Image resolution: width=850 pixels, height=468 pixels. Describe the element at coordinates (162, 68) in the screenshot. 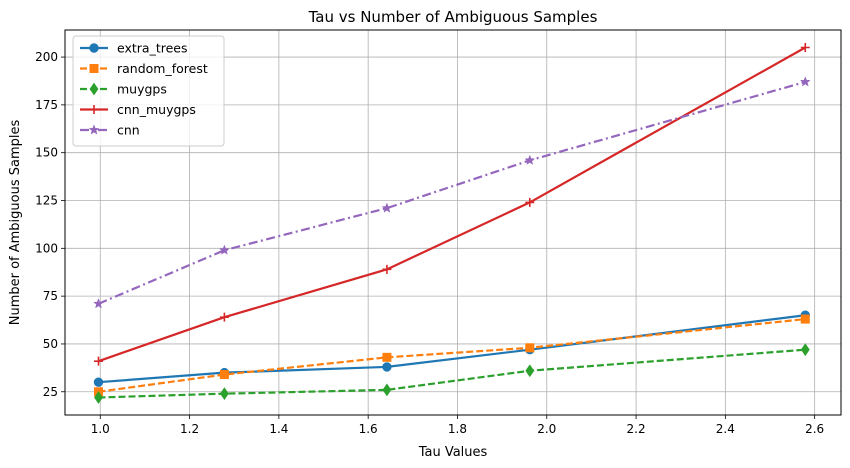

I see `legend-label: random_forest` at that location.